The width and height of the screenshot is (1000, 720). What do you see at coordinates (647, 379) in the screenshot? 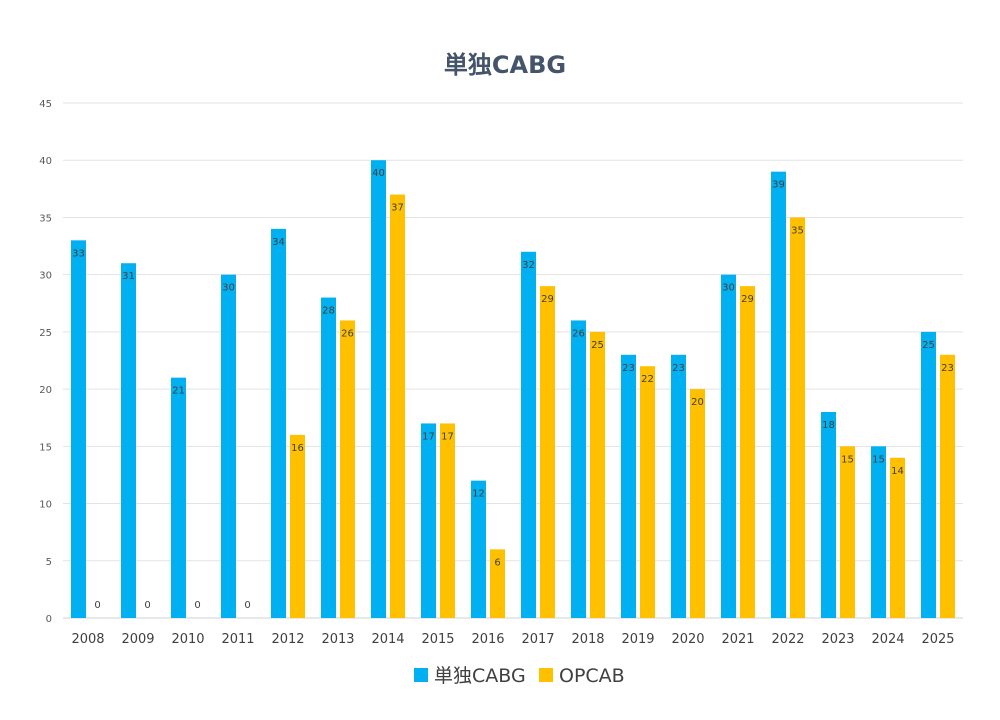
I see `data-label: 22` at bounding box center [647, 379].